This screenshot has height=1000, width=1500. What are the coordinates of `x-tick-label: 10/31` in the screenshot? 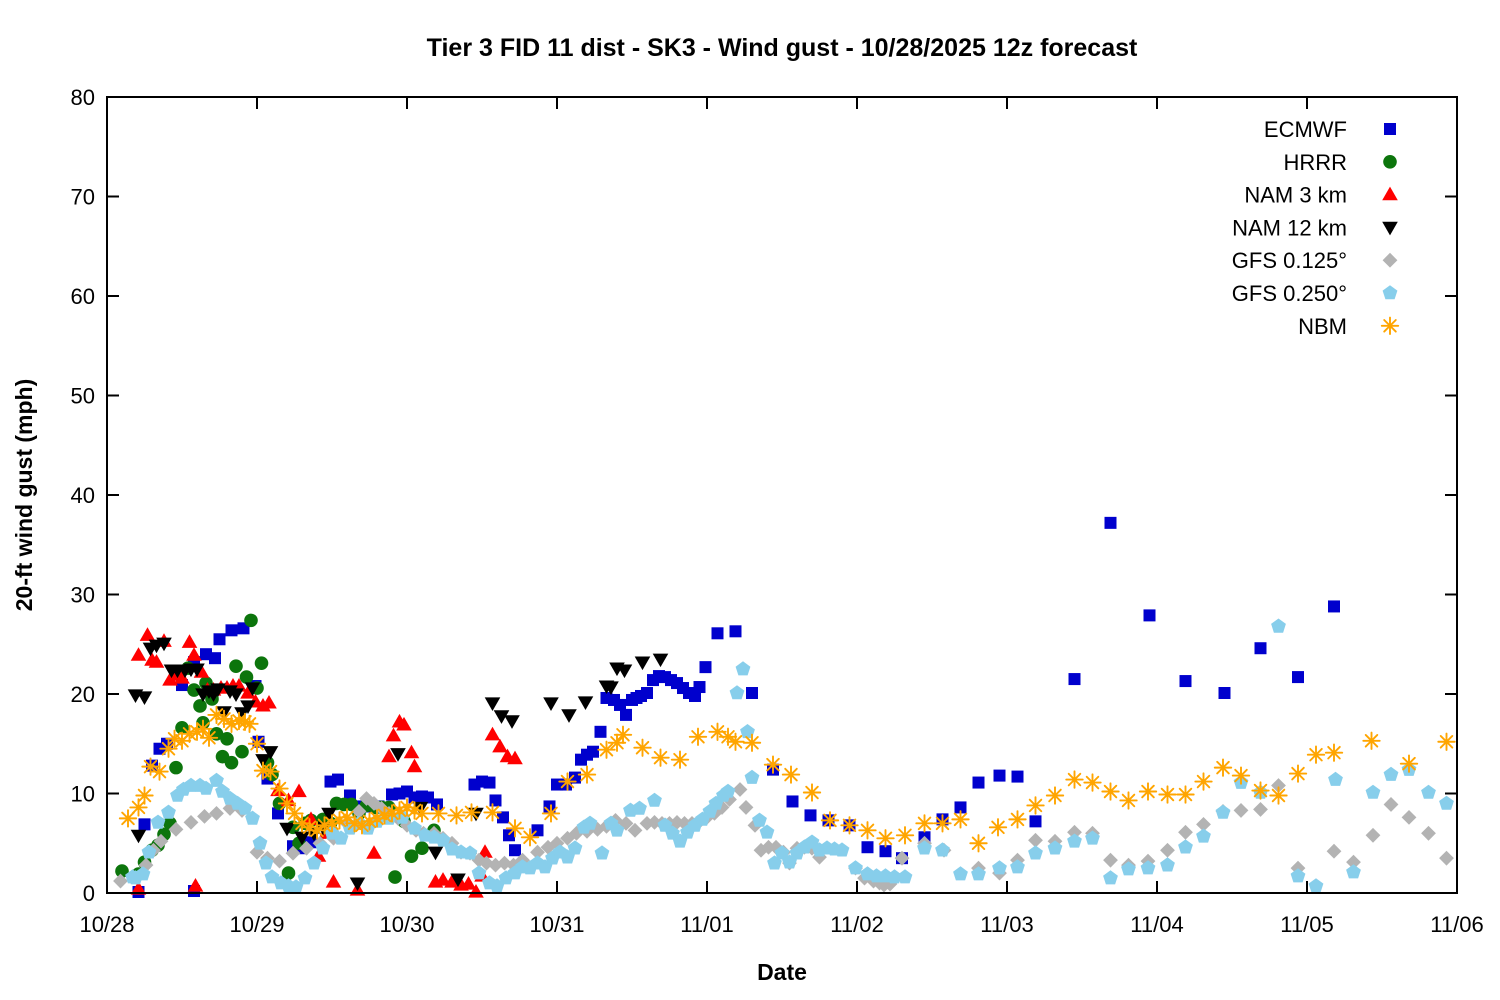 It's located at (556, 924).